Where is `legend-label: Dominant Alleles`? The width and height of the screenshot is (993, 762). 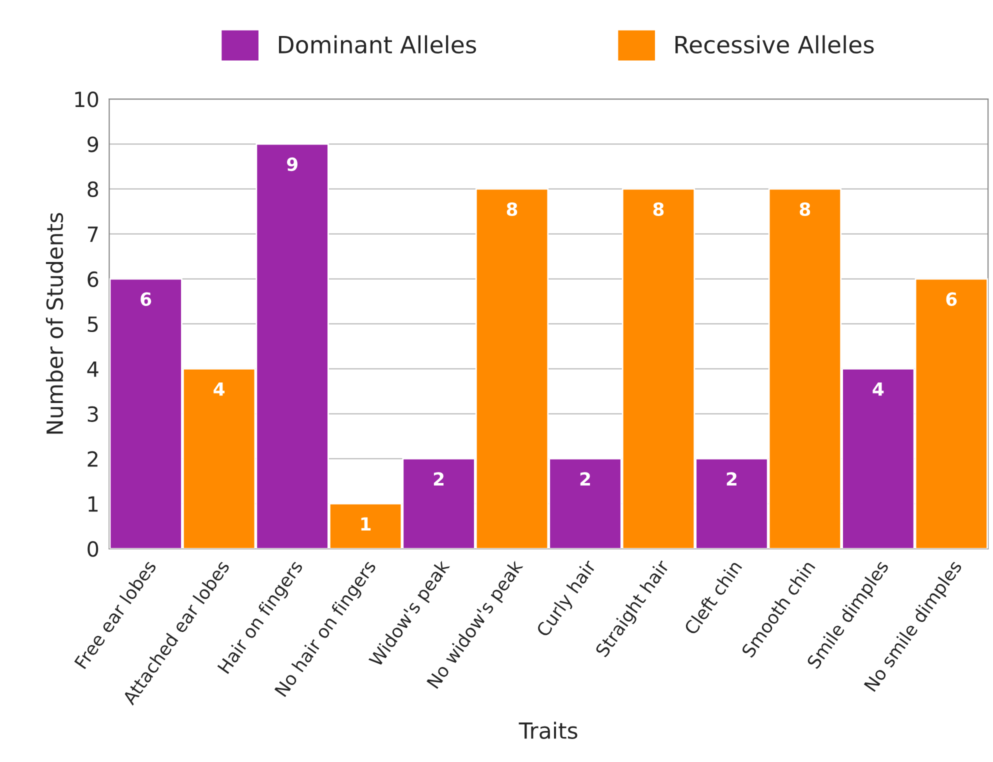 legend-label: Dominant Alleles is located at coordinates (377, 44).